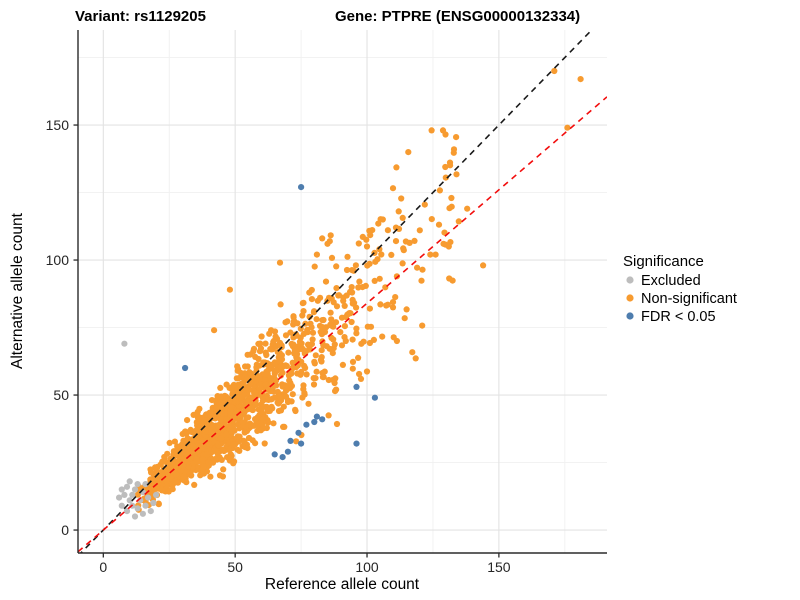 The height and width of the screenshot is (600, 800). What do you see at coordinates (58, 260) in the screenshot?
I see `y-tick-label: 100` at bounding box center [58, 260].